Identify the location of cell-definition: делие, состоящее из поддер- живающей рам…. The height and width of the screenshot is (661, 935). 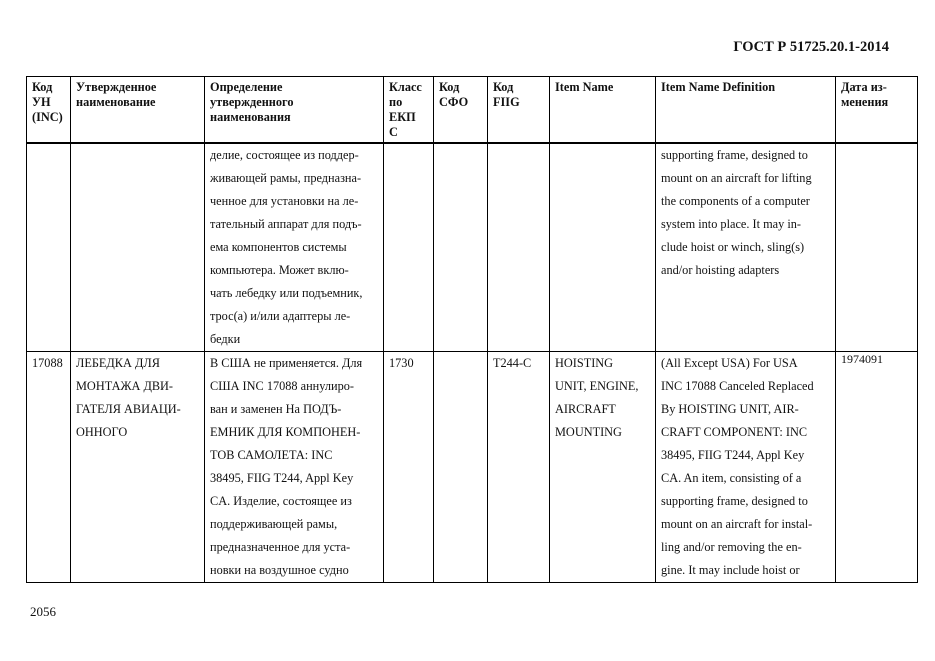
(294, 247).